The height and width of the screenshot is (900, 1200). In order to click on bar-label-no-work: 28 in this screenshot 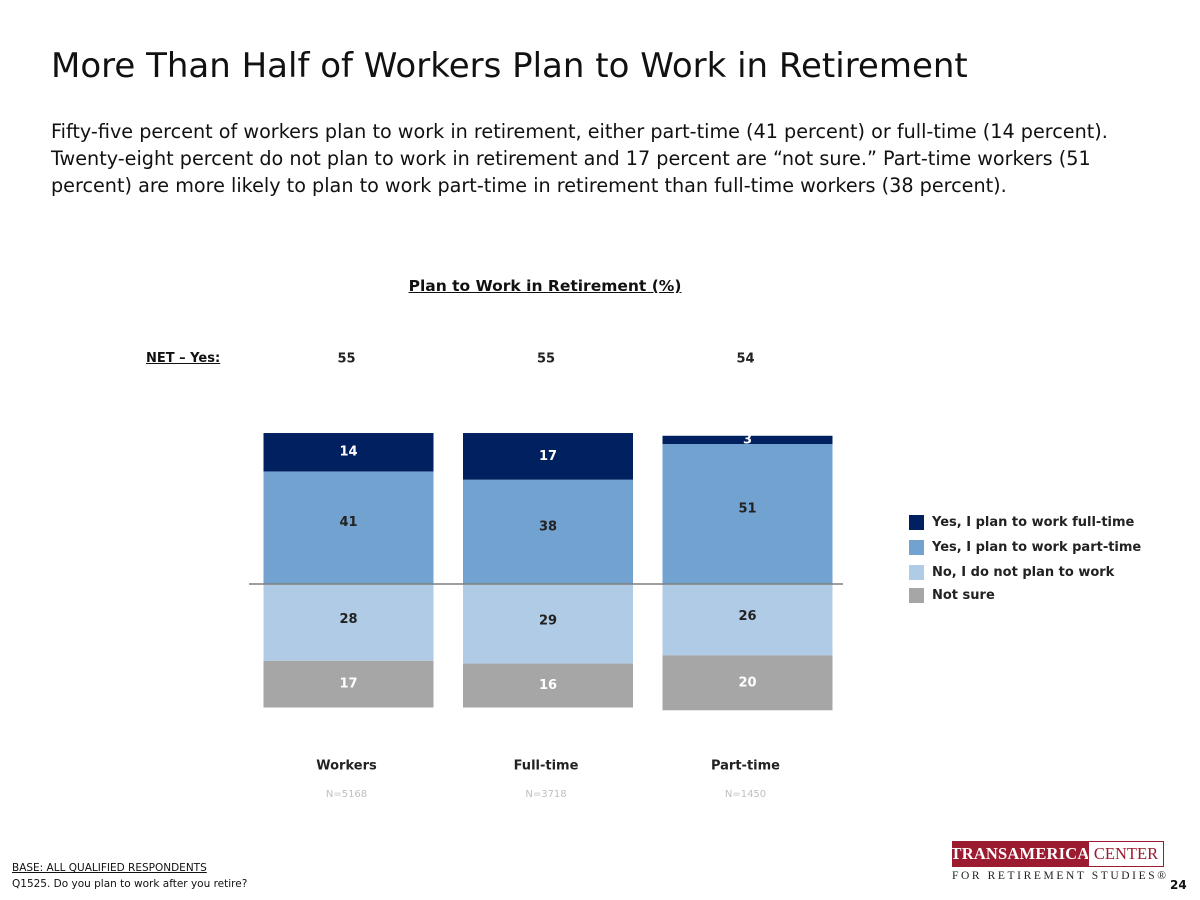, I will do `click(348, 619)`.